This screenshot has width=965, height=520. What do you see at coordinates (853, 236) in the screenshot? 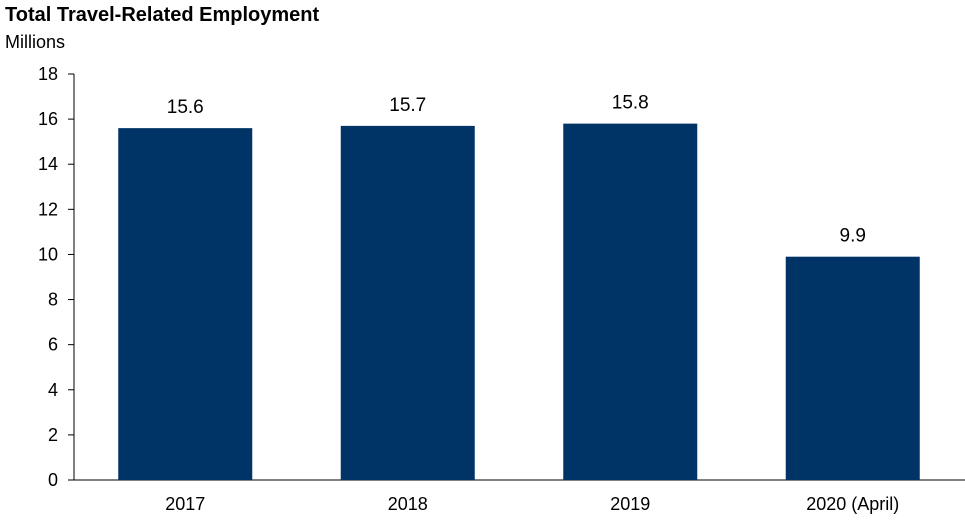
I see `data-label: 9.9` at bounding box center [853, 236].